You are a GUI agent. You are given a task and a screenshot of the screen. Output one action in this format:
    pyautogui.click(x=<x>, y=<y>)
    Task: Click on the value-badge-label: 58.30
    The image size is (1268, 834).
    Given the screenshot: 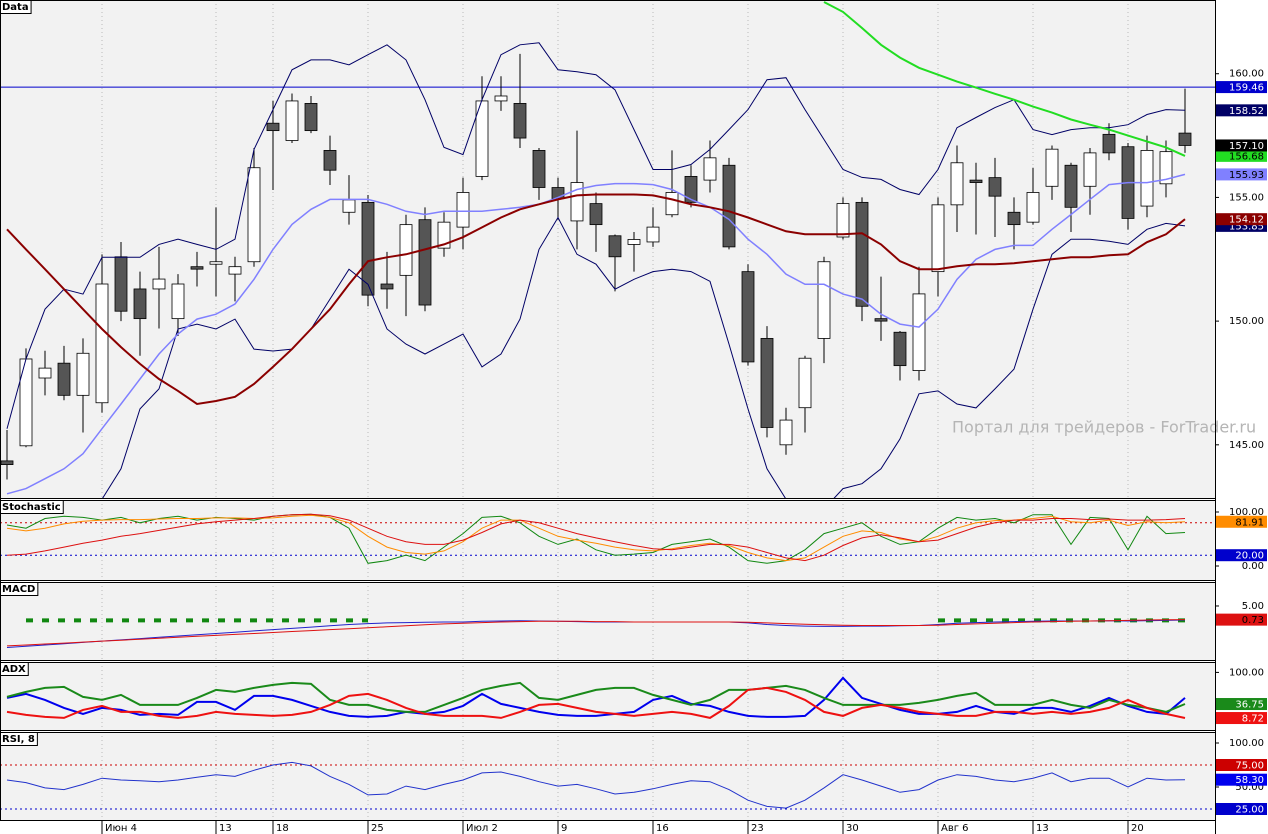 What is the action you would take?
    pyautogui.click(x=1249, y=780)
    